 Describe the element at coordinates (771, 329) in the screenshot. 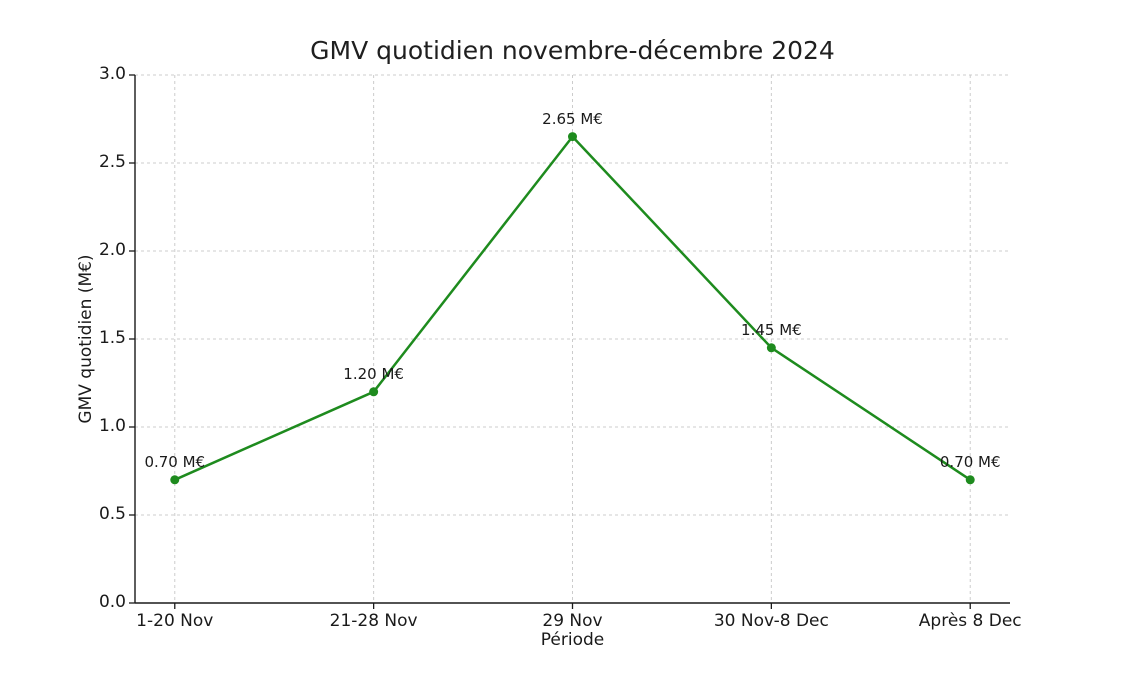

I see `data-point-label: 1.45 M€` at that location.